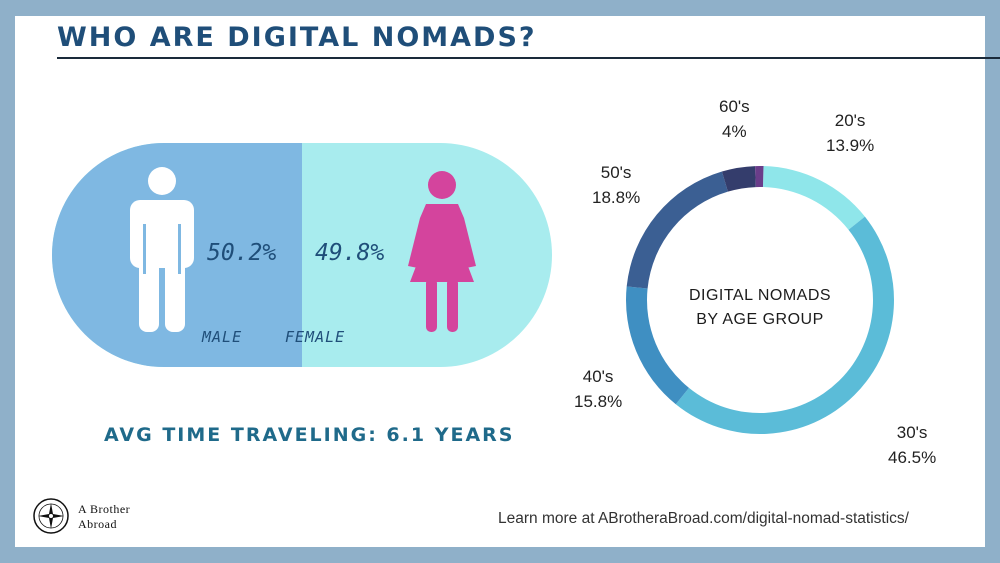  I want to click on male-label: MALE, so click(222, 337).